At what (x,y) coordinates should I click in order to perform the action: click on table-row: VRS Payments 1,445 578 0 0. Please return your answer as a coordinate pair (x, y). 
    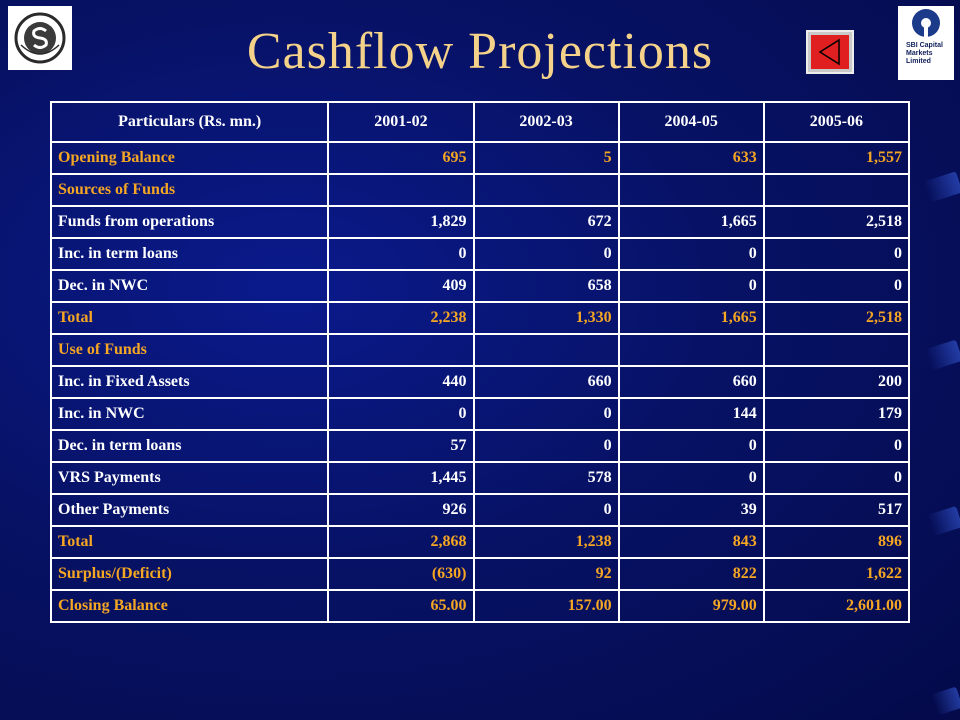
    Looking at the image, I should click on (480, 478).